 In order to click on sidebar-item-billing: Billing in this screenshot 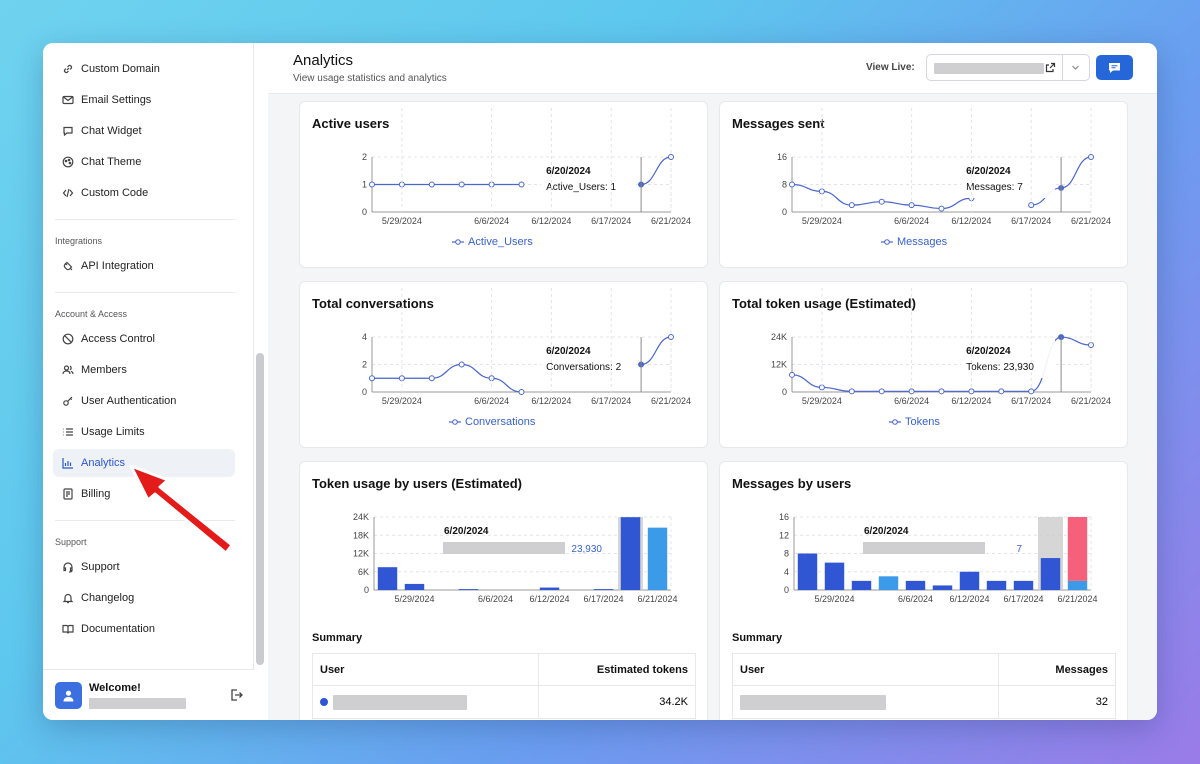, I will do `click(144, 494)`.